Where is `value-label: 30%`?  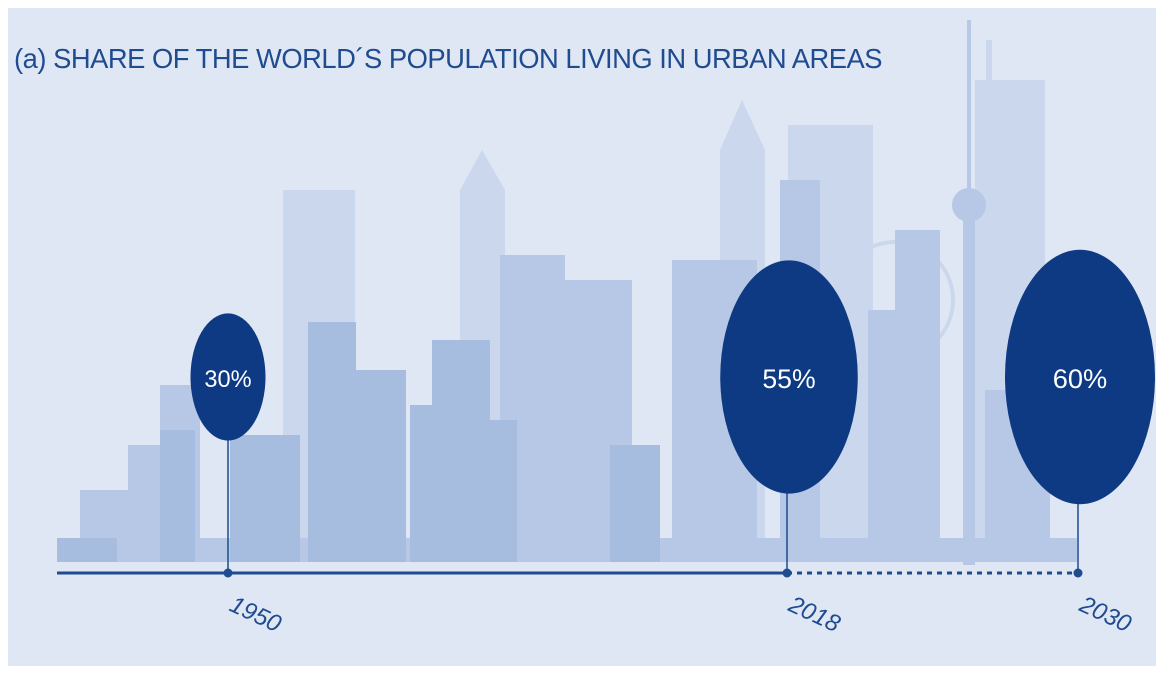 value-label: 30% is located at coordinates (227, 380).